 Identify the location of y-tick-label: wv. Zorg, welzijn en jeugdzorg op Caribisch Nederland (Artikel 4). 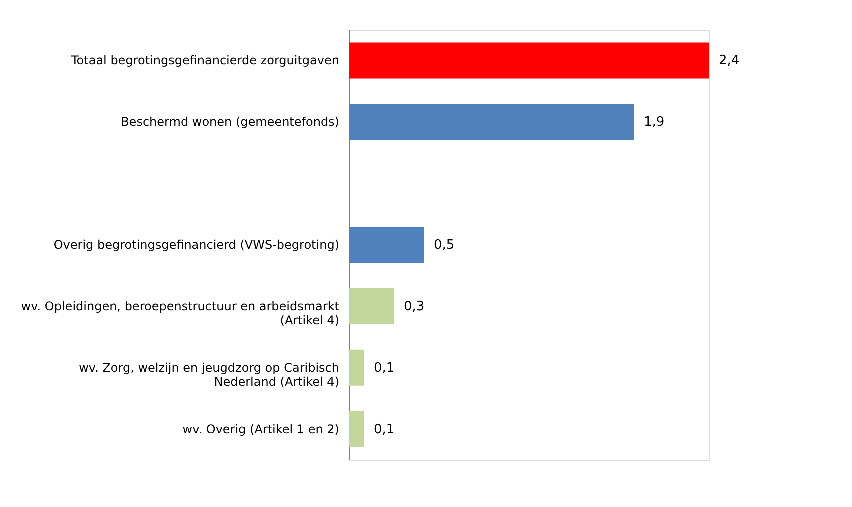
(209, 374).